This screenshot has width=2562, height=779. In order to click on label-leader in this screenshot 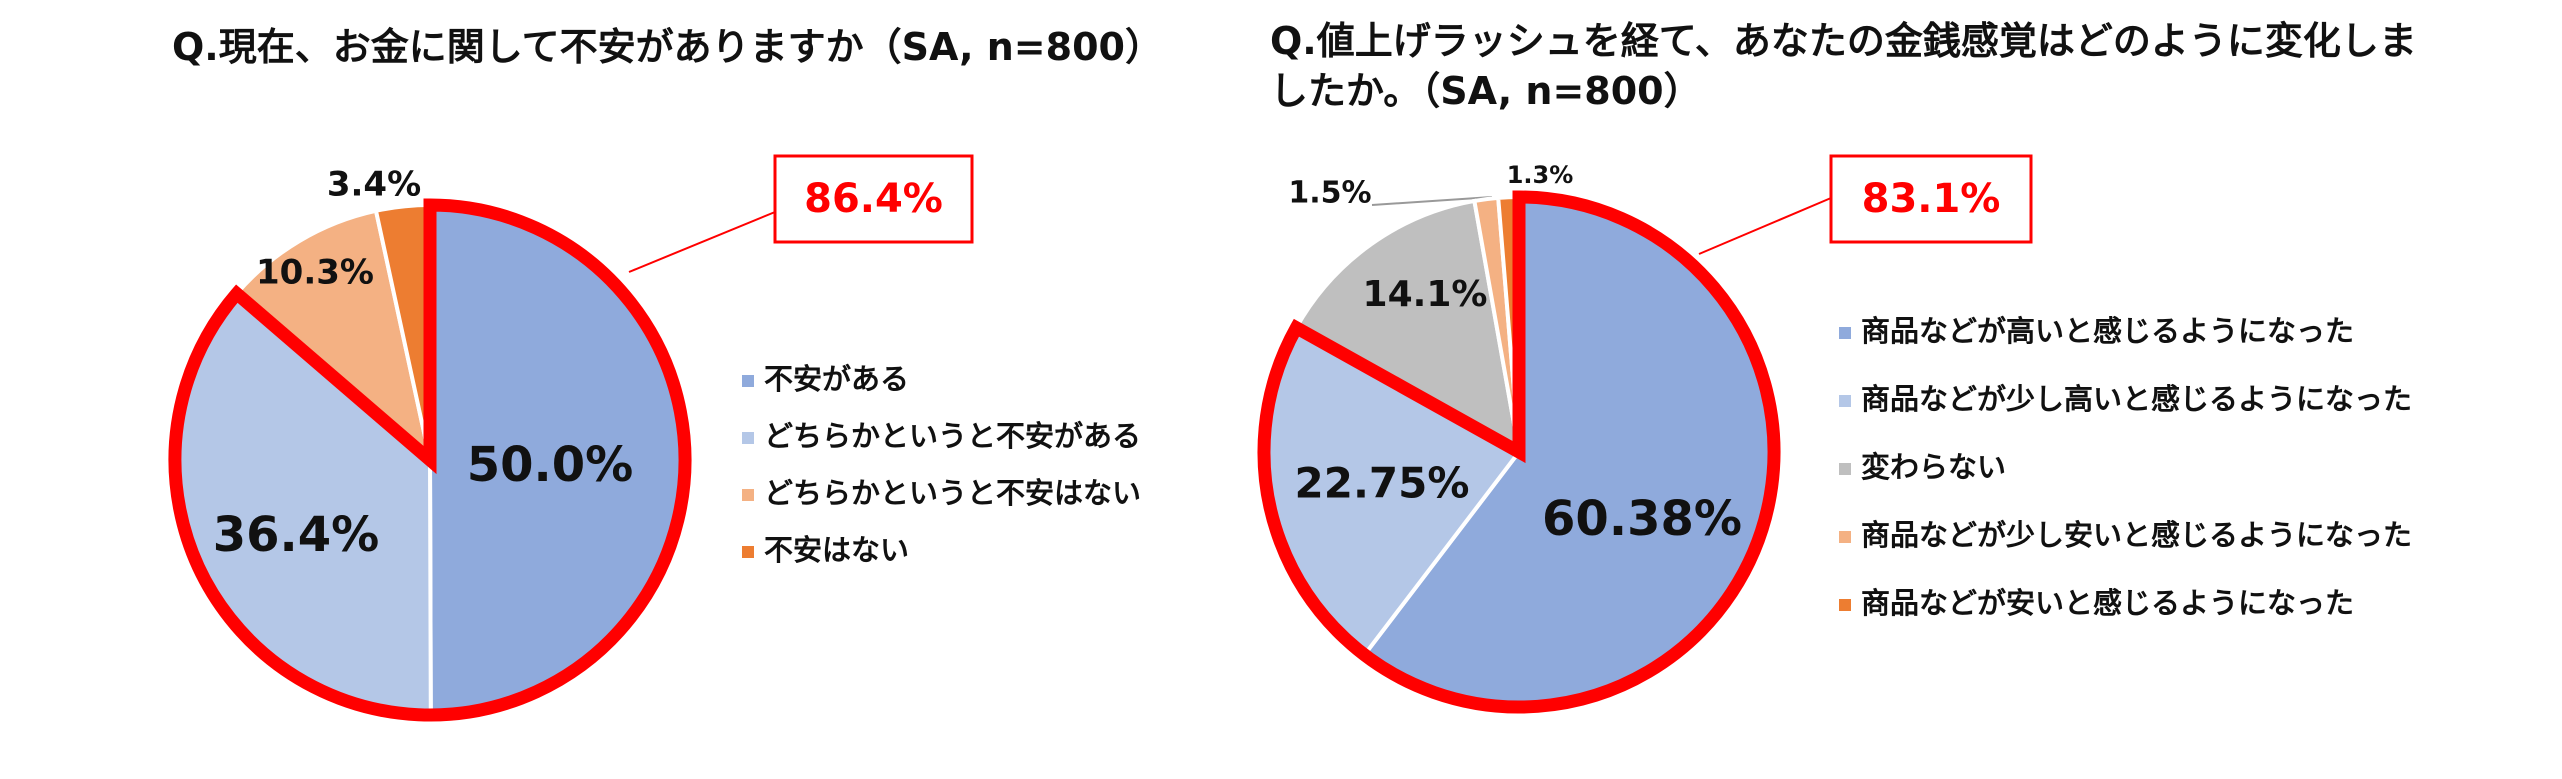, I will do `click(1432, 201)`.